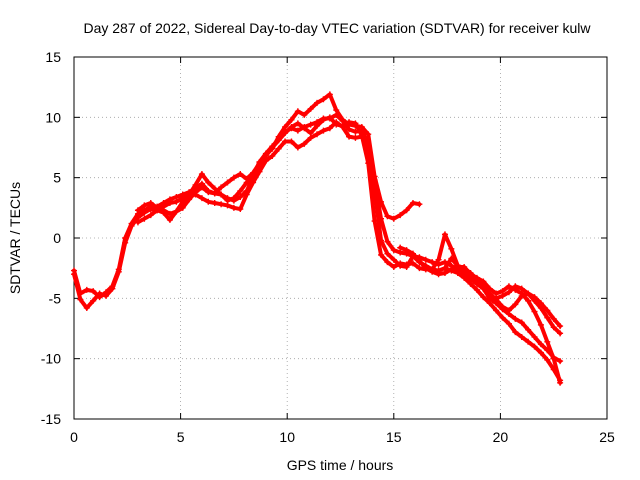  I want to click on x-tick-label: 25, so click(607, 437).